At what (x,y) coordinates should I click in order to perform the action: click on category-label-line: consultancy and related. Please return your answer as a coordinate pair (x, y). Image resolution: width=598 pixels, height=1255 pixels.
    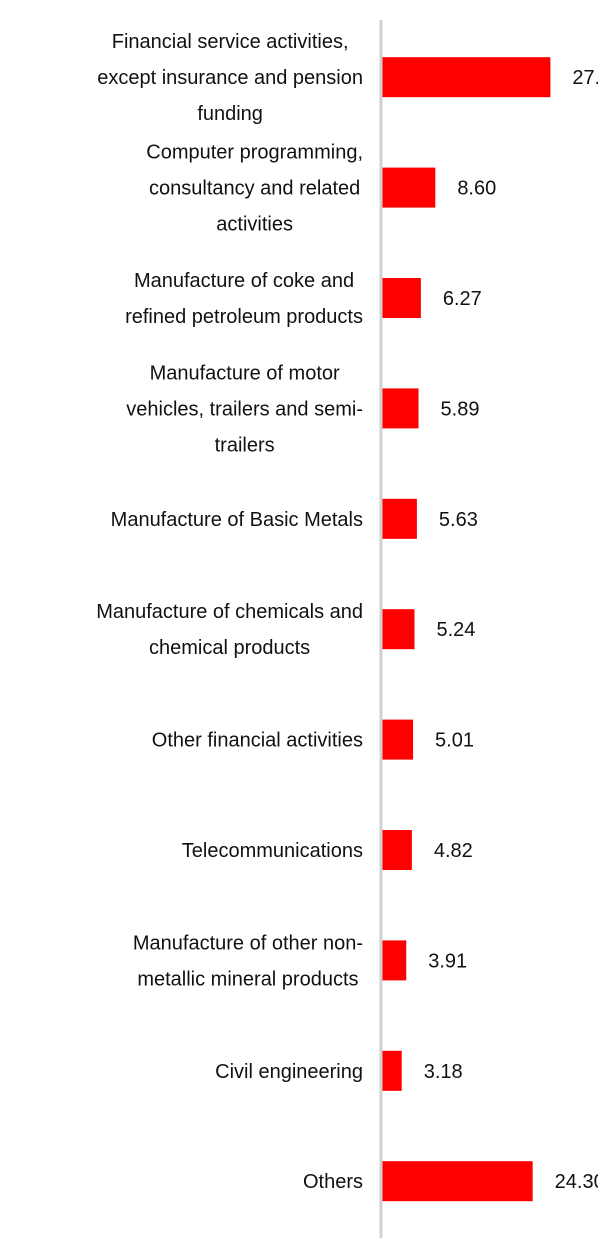
    Looking at the image, I should click on (254, 189).